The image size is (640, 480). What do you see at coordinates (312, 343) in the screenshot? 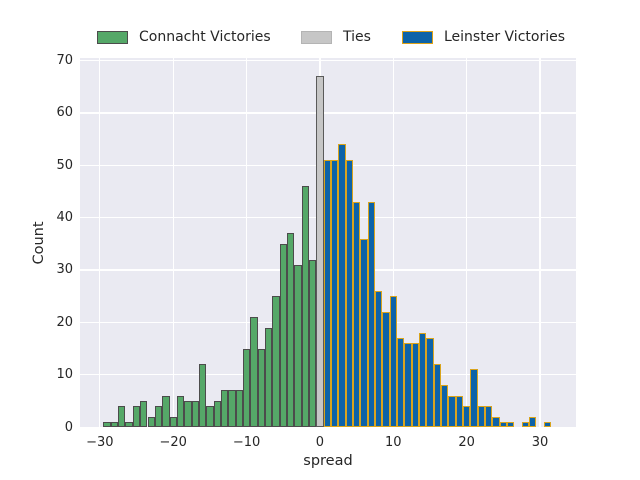
I see `histogram-bar-spread--1` at bounding box center [312, 343].